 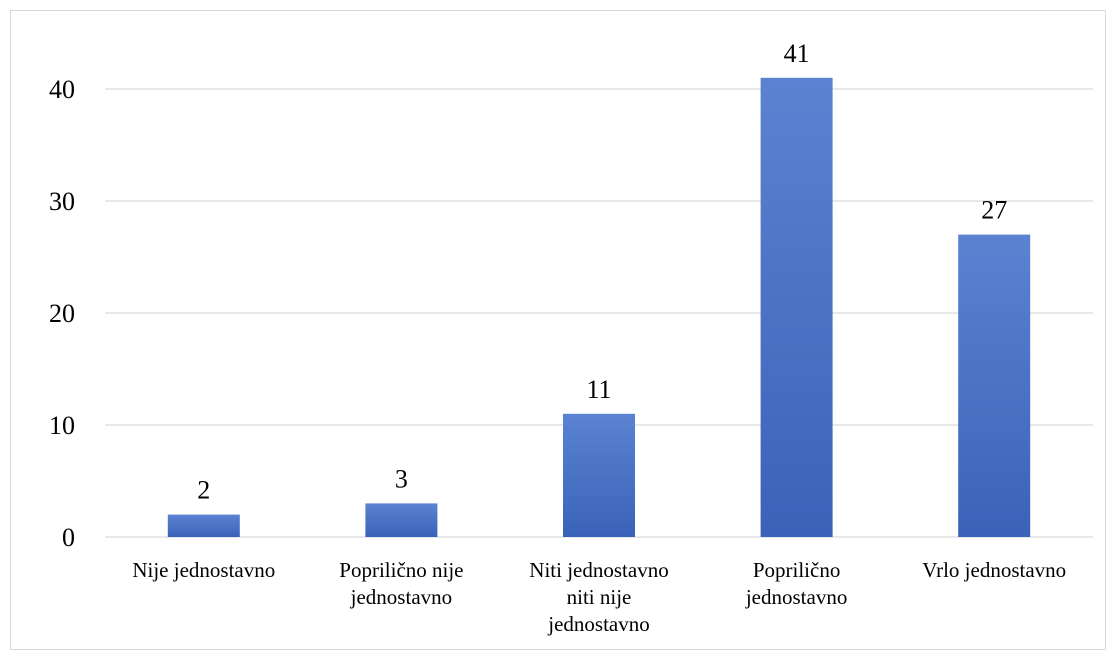 What do you see at coordinates (203, 490) in the screenshot?
I see `bar-value-label: 2` at bounding box center [203, 490].